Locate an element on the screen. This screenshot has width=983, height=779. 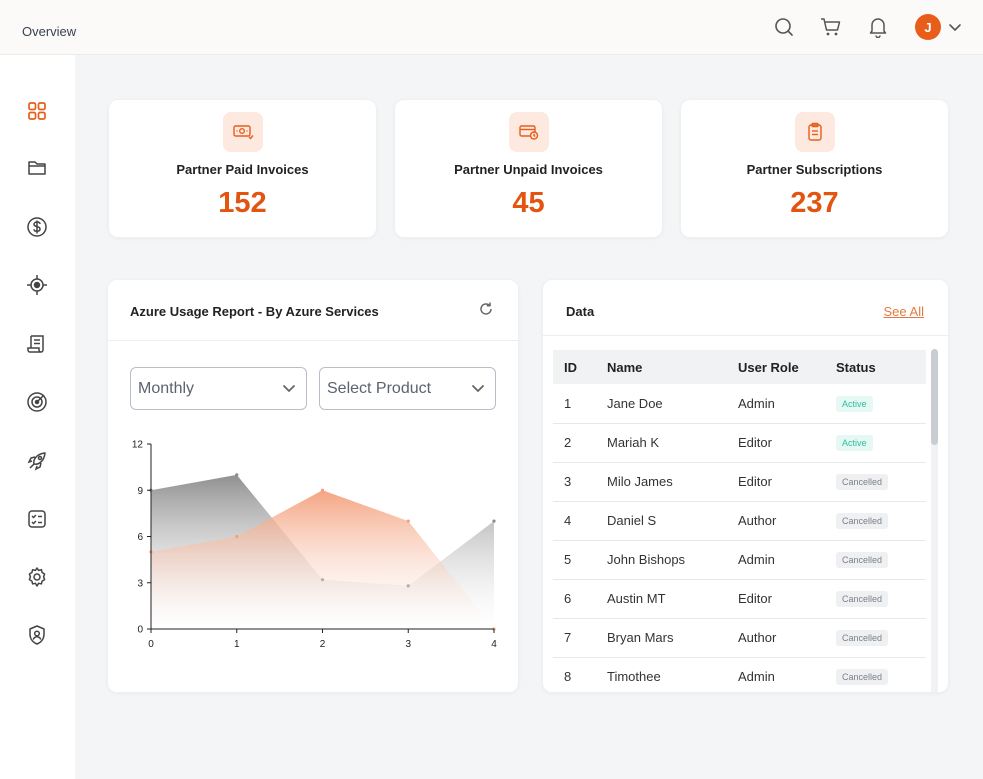
column-header-id: ID is located at coordinates (580, 367).